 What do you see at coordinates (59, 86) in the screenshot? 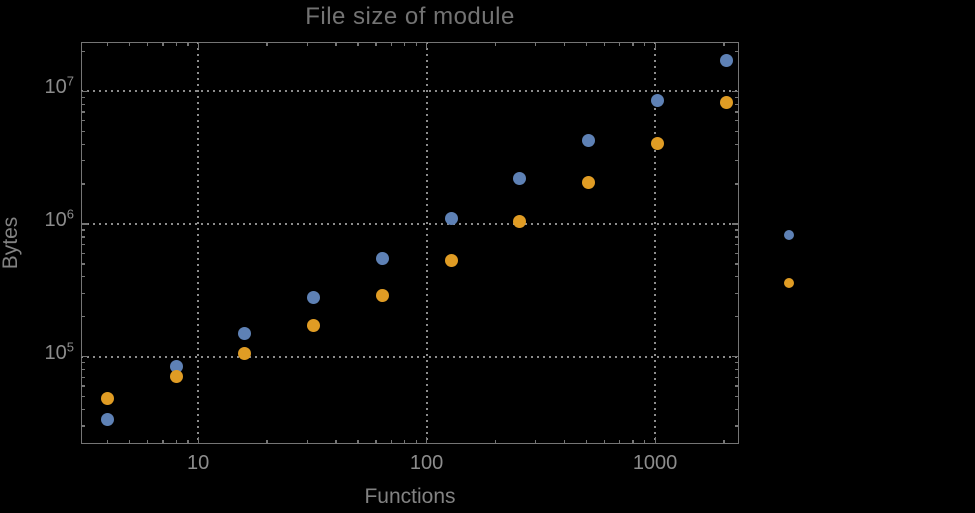
I see `y-tick-label: 10⁷` at bounding box center [59, 86].